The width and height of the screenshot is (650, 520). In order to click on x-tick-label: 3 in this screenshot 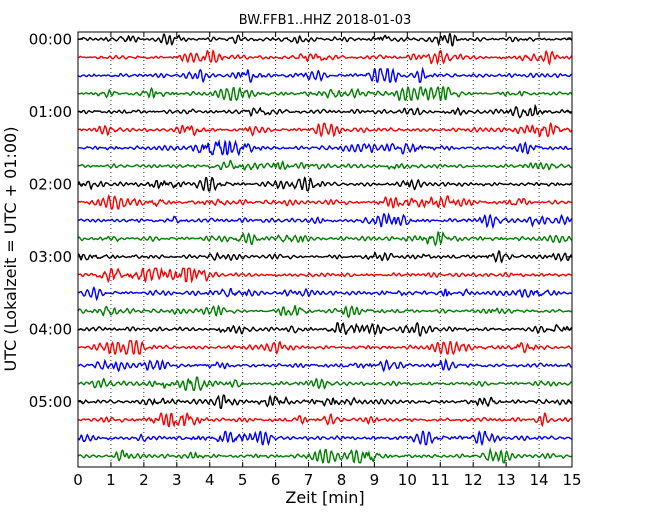, I will do `click(177, 480)`.